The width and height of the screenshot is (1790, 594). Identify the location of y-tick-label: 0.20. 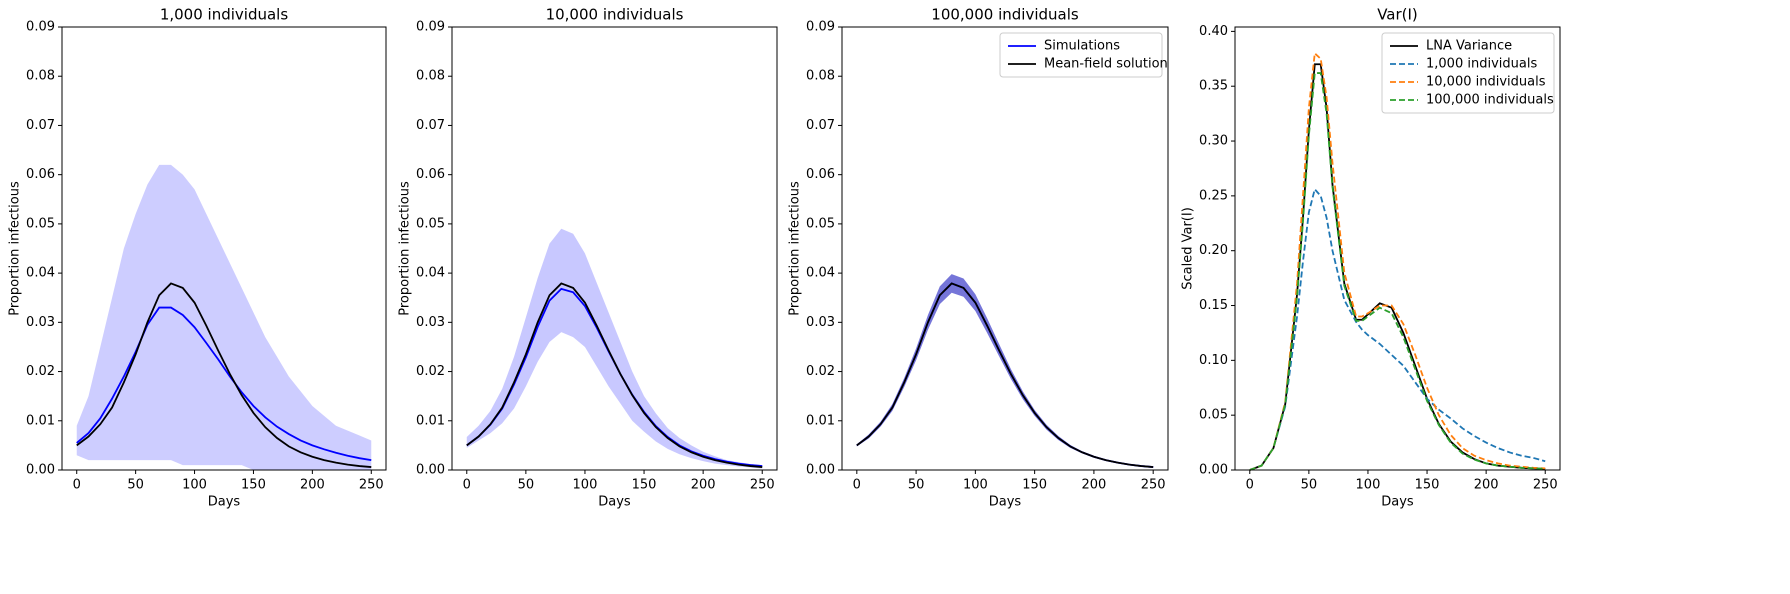
(1213, 250).